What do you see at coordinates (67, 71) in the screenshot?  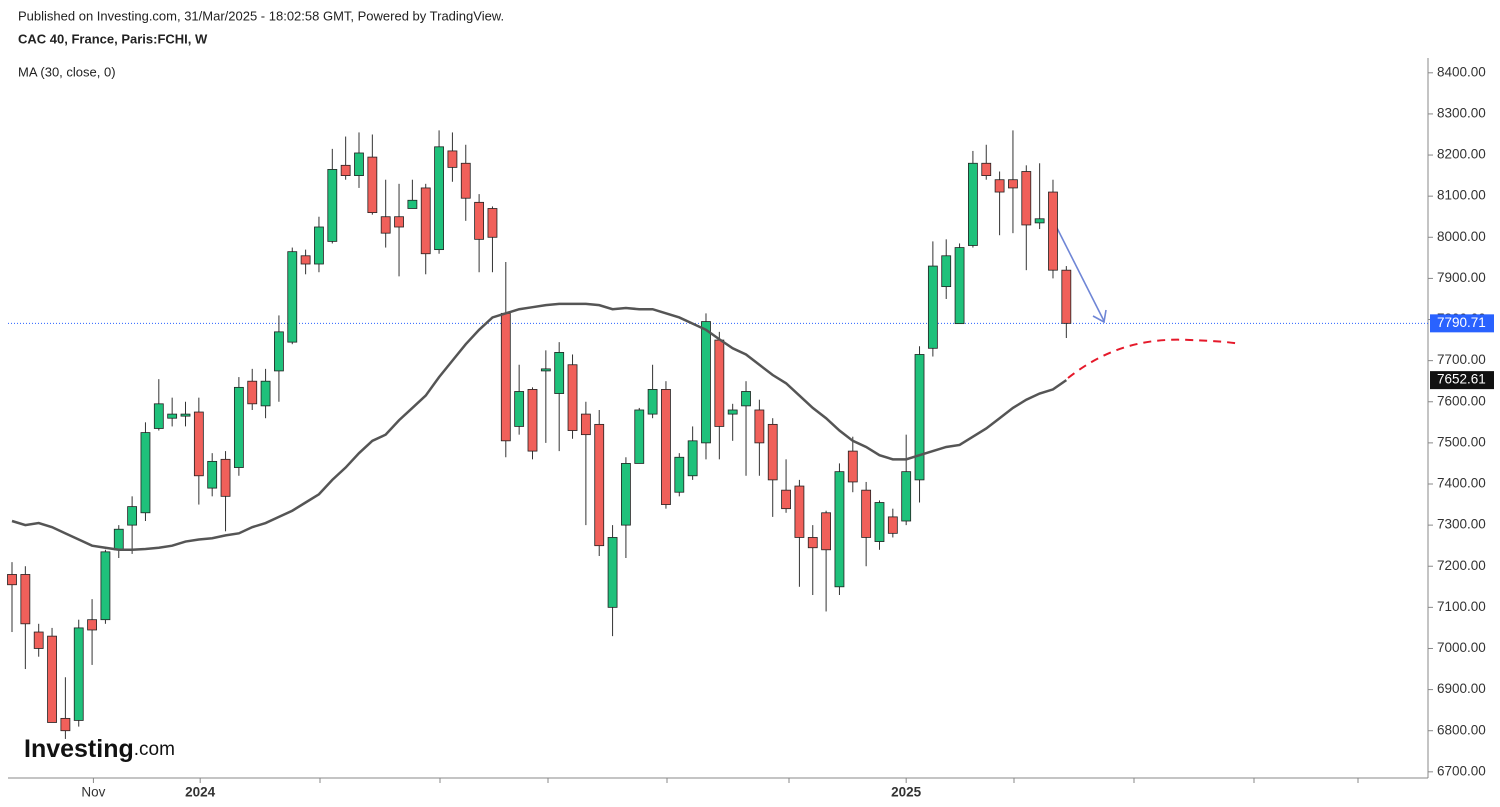 I see `indicator-label: MA (30, close, 0)` at bounding box center [67, 71].